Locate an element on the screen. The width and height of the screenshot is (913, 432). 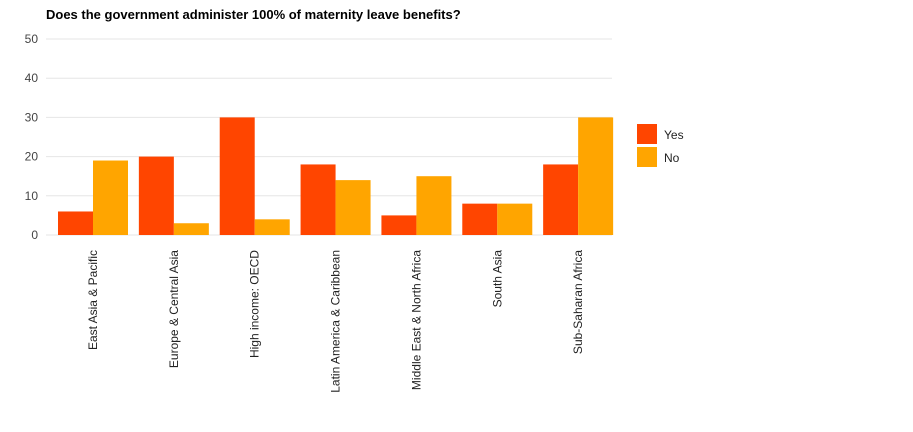
y-tick-label: 10 is located at coordinates (32, 196).